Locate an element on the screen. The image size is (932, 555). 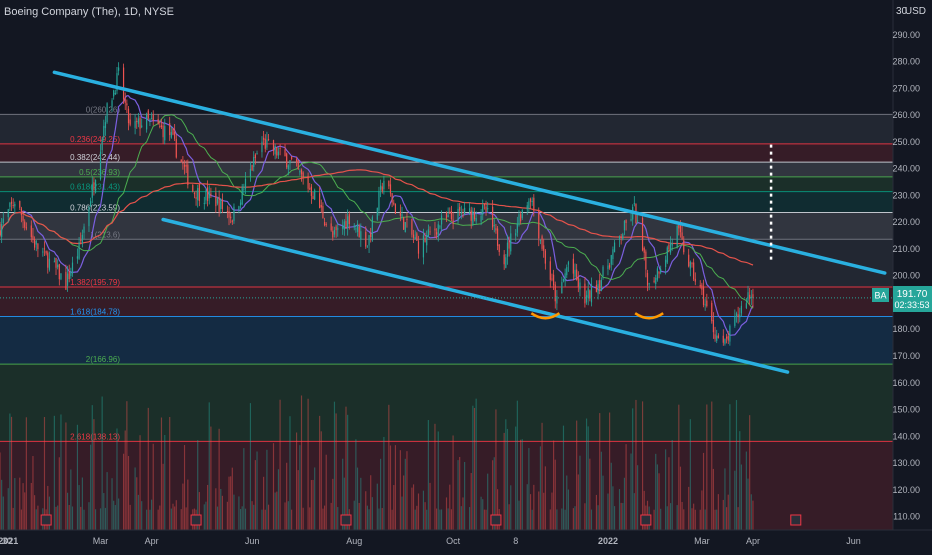
fib-band is located at coordinates (446, 184).